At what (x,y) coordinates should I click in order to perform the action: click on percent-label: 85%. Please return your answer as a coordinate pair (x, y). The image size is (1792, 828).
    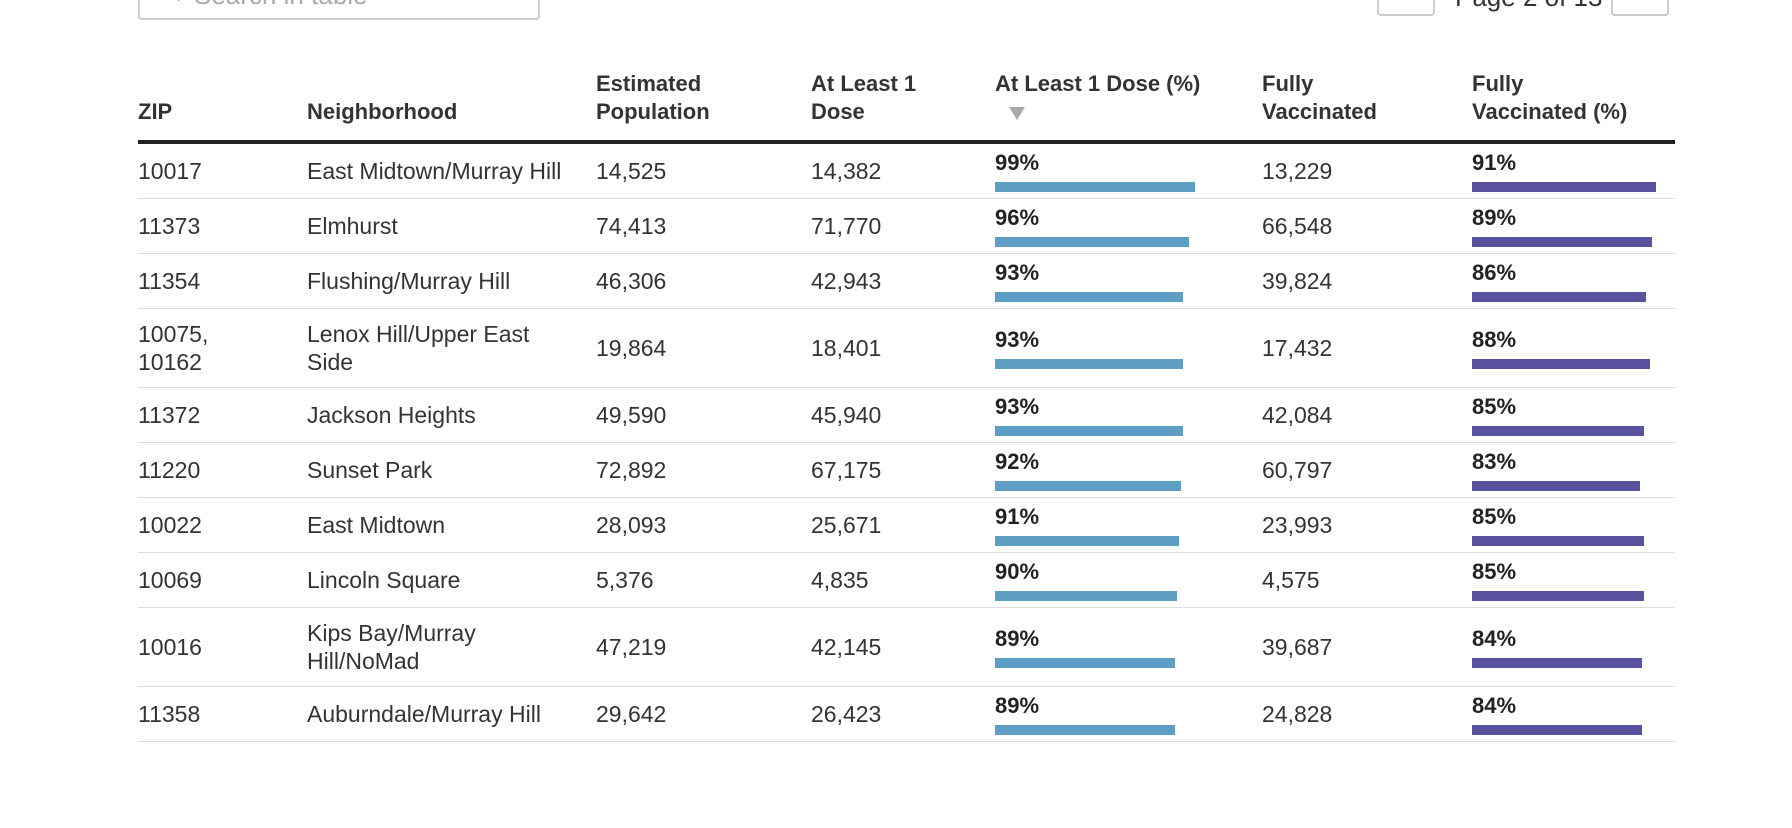
    Looking at the image, I should click on (1494, 516).